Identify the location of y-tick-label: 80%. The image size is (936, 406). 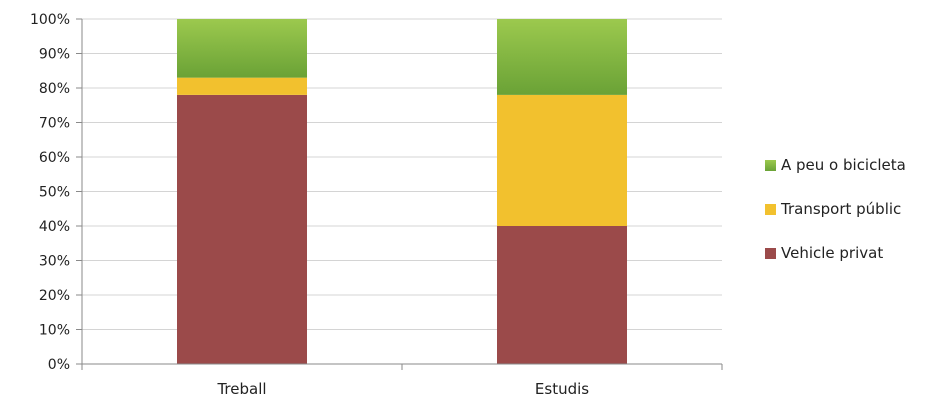
(54, 89).